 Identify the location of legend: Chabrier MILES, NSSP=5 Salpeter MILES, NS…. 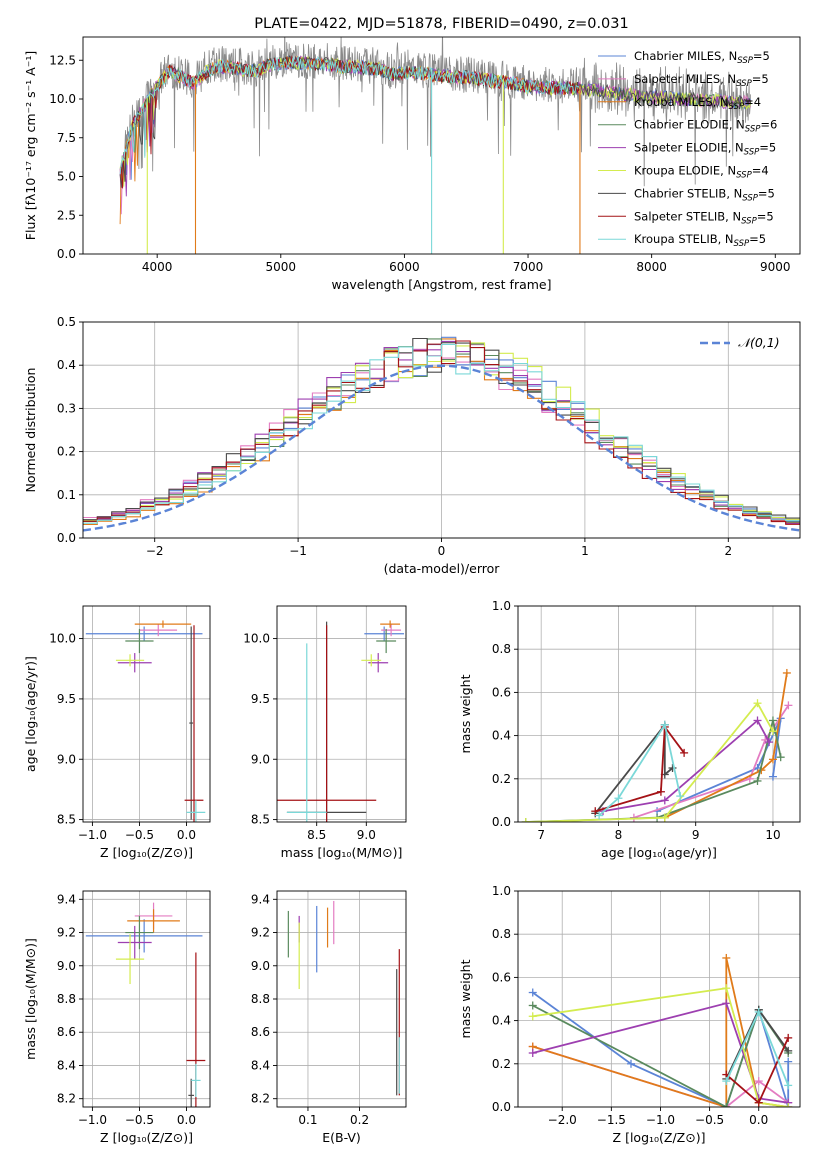
(687, 149).